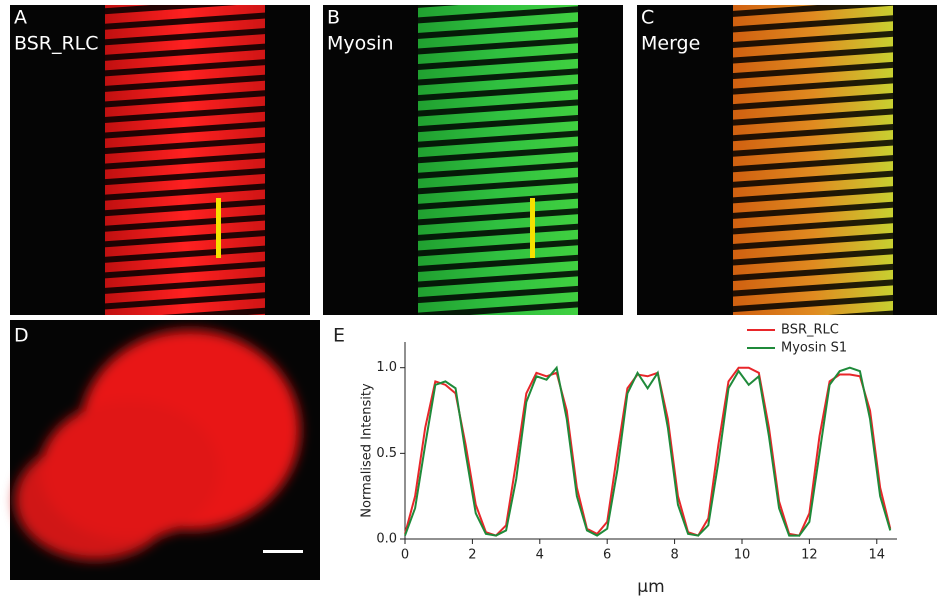 The width and height of the screenshot is (939, 605). I want to click on scale-bar, so click(283, 551).